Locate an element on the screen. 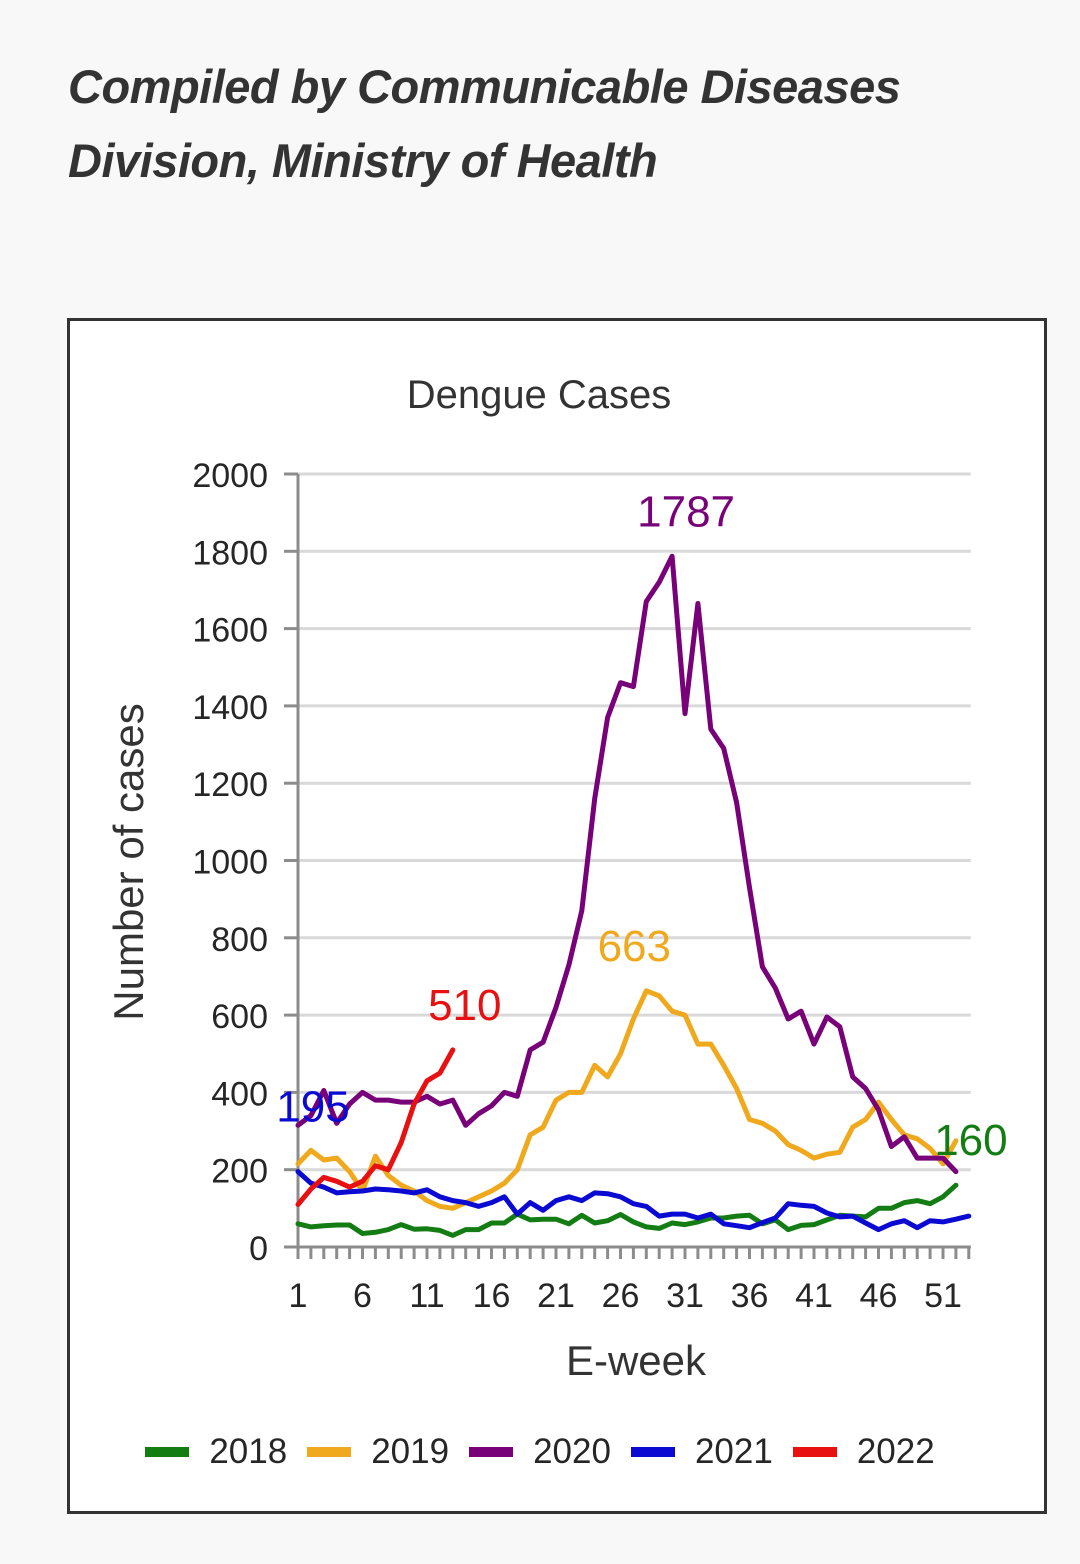  y-tick-label: 0 is located at coordinates (258, 1249).